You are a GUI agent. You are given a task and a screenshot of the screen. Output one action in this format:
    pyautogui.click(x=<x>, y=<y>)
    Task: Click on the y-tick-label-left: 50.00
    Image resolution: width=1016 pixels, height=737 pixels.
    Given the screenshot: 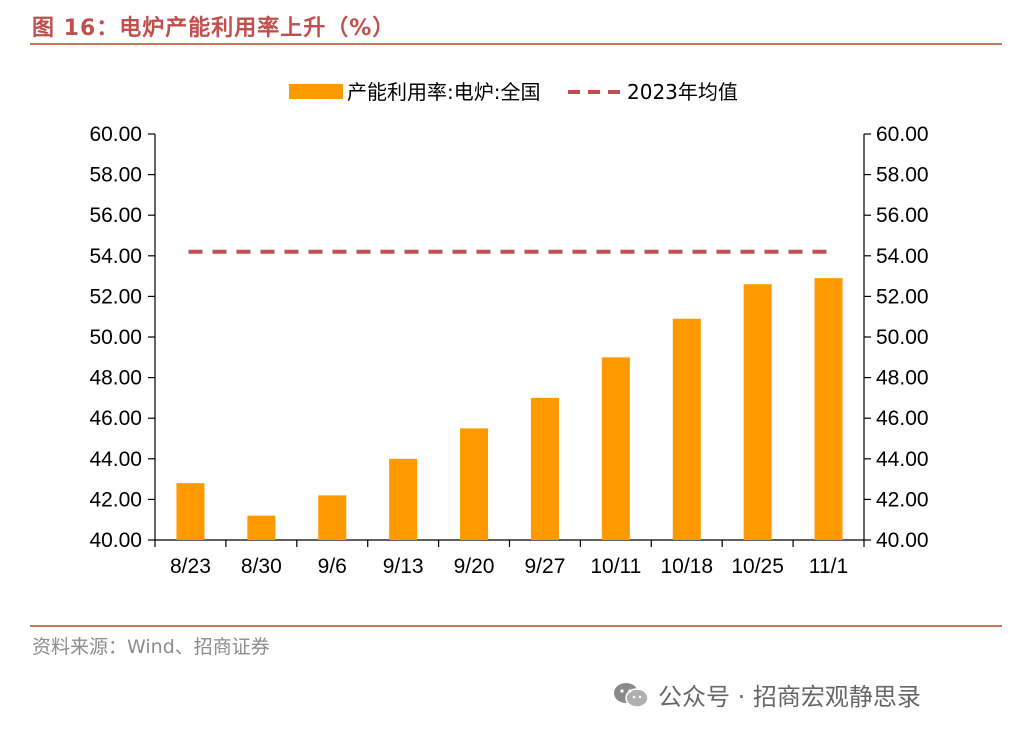 What is the action you would take?
    pyautogui.click(x=115, y=337)
    